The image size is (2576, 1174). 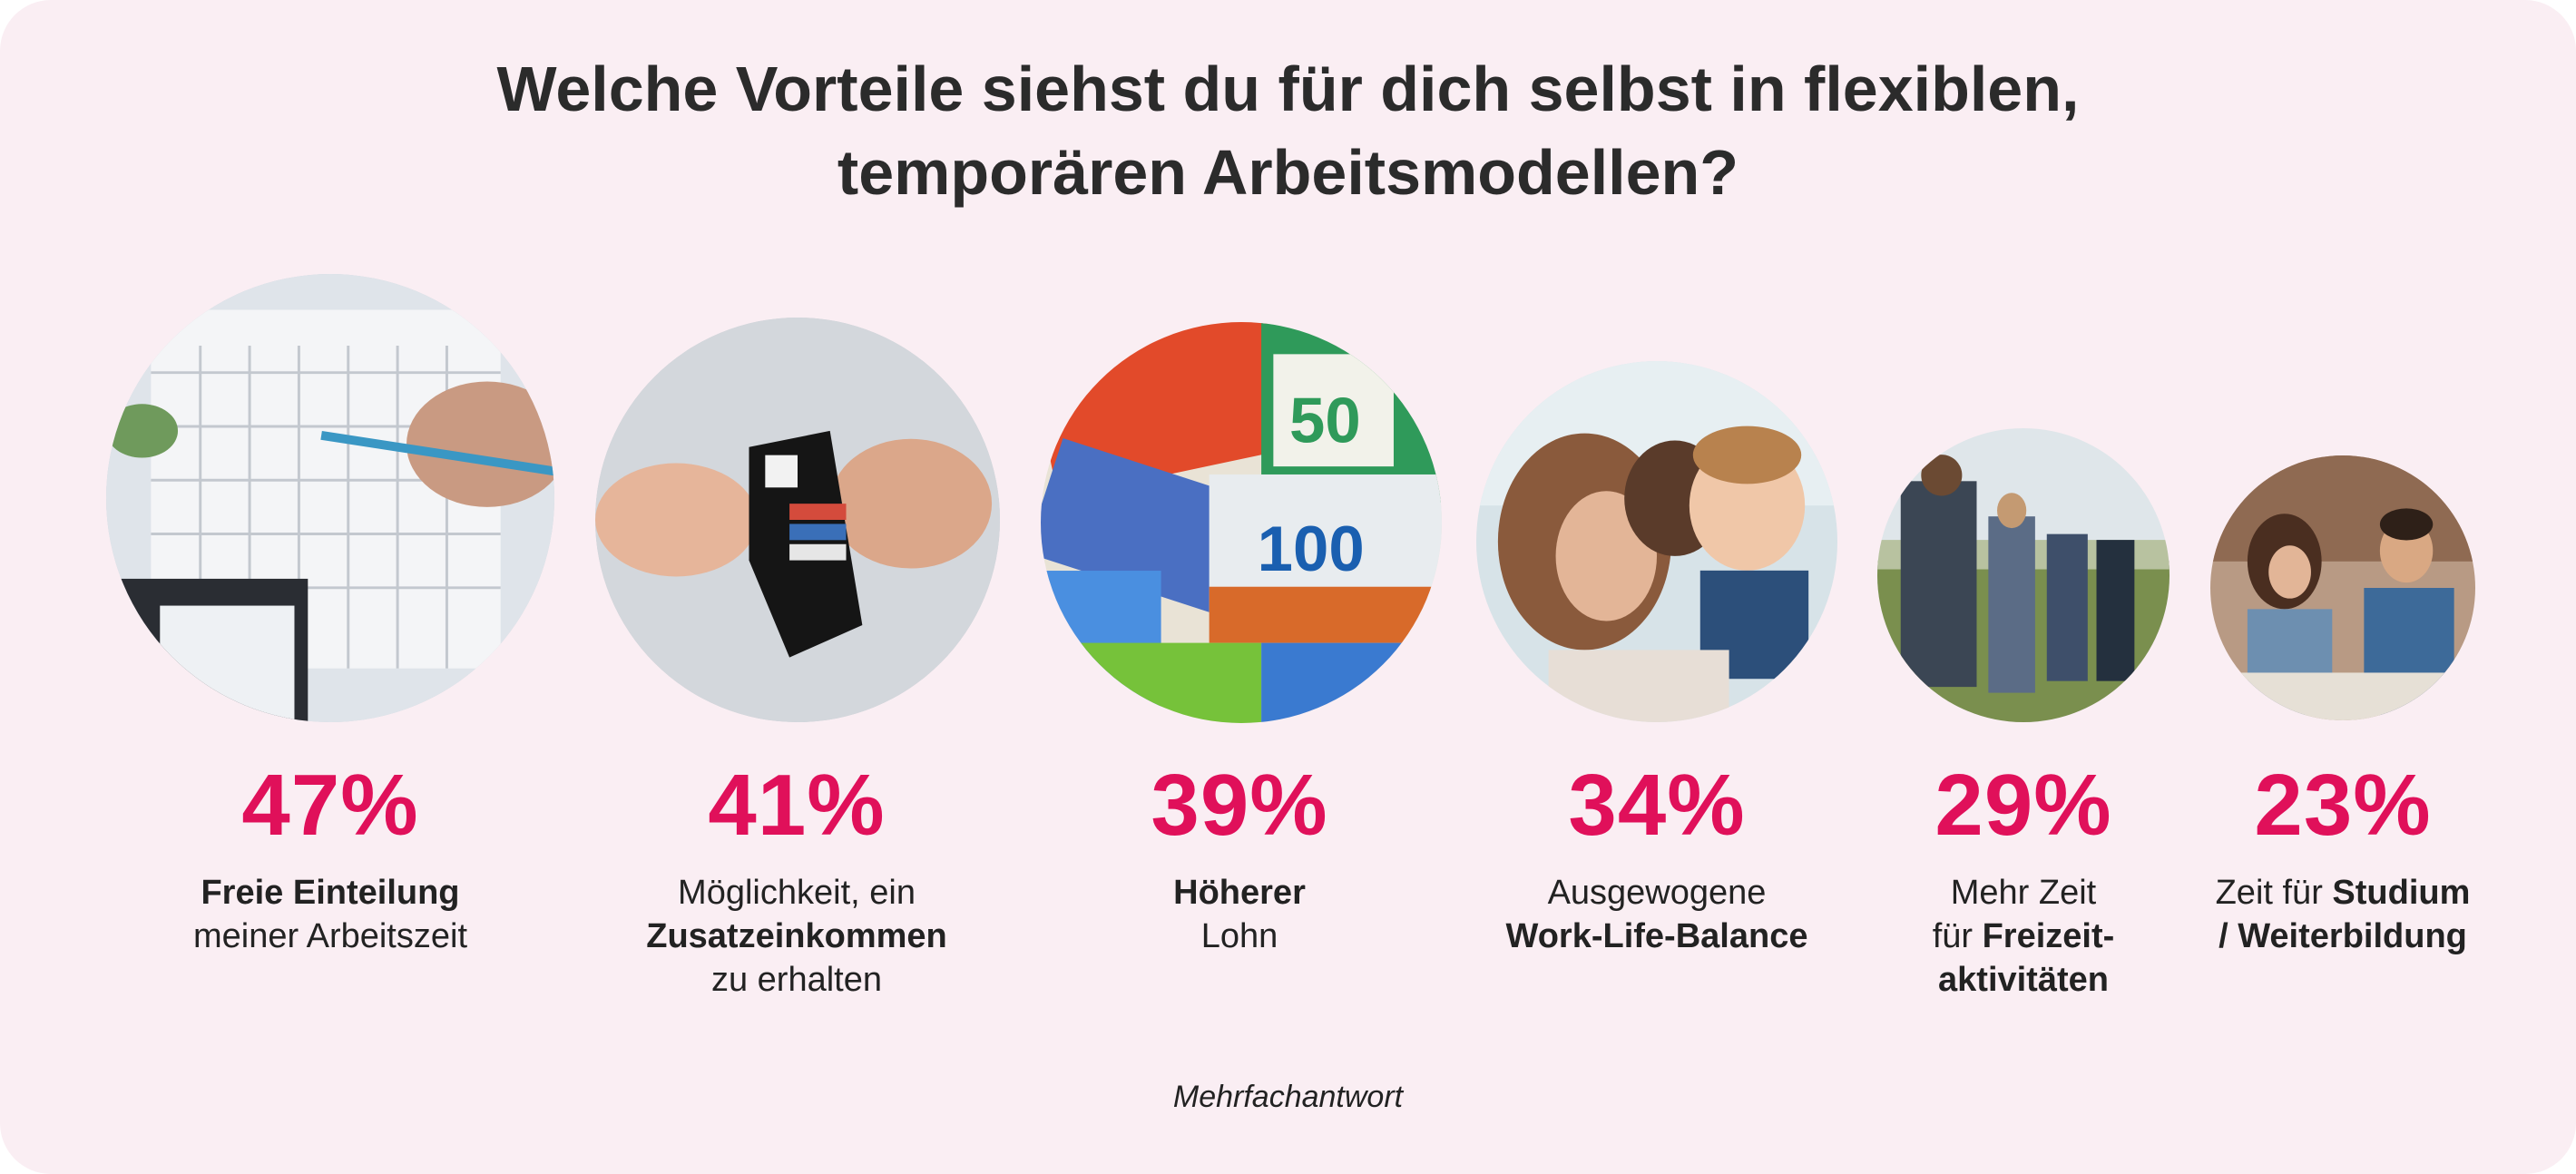 I want to click on title-line-2: temporären Arbeitsmodellen?, so click(x=1288, y=172).